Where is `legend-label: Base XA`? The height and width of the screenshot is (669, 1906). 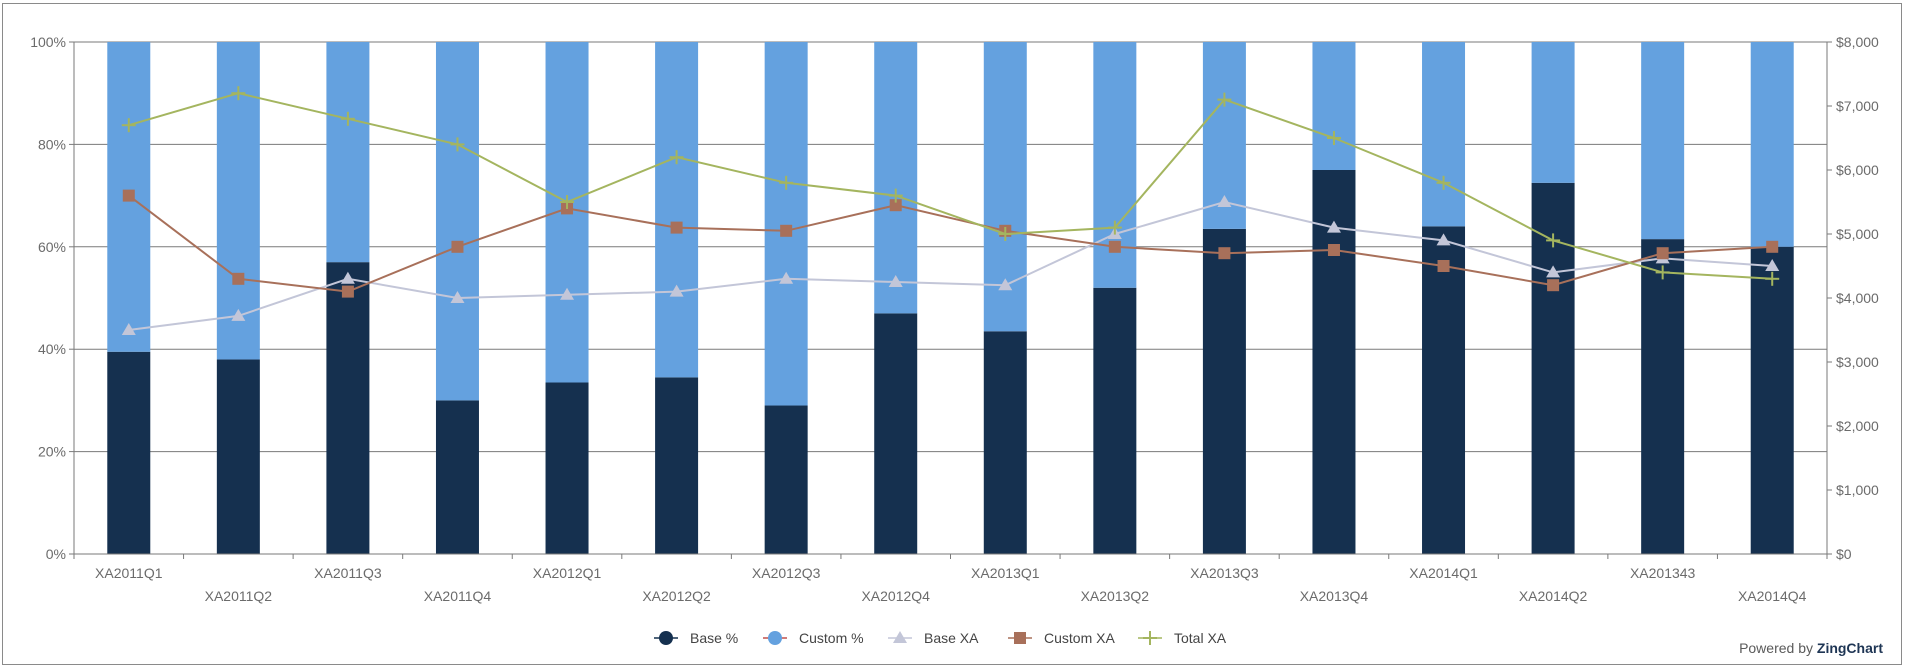 legend-label: Base XA is located at coordinates (951, 638).